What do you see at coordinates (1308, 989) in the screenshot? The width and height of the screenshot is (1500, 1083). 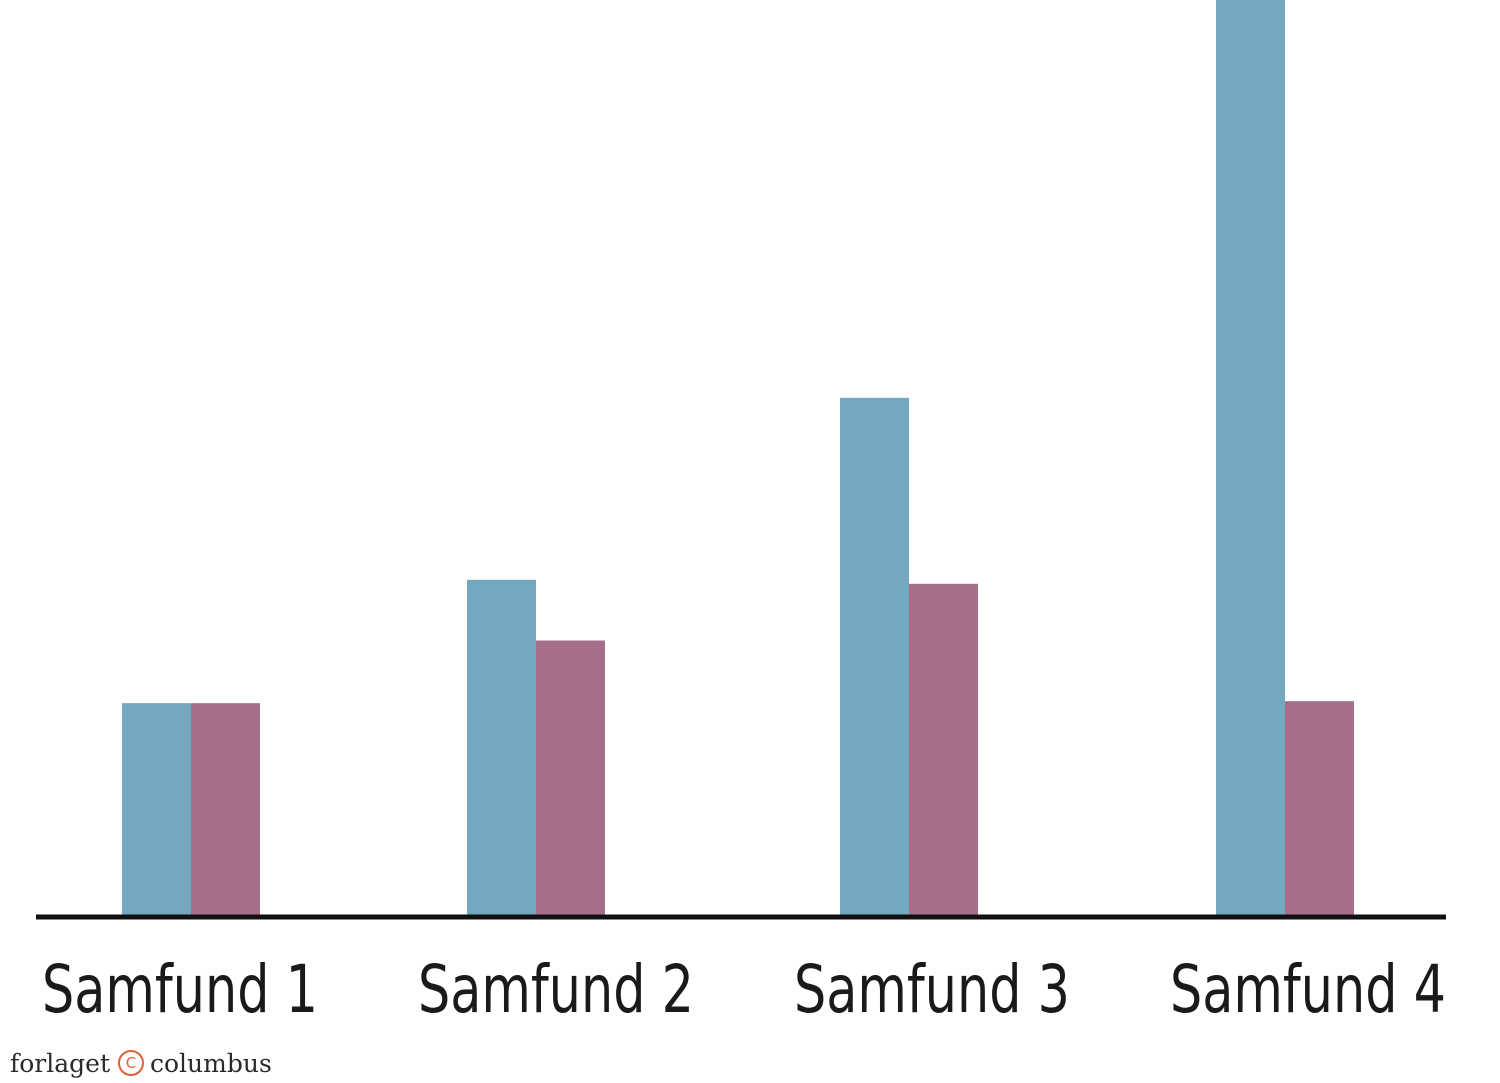 I see `x-tick-label: Samfund 4` at bounding box center [1308, 989].